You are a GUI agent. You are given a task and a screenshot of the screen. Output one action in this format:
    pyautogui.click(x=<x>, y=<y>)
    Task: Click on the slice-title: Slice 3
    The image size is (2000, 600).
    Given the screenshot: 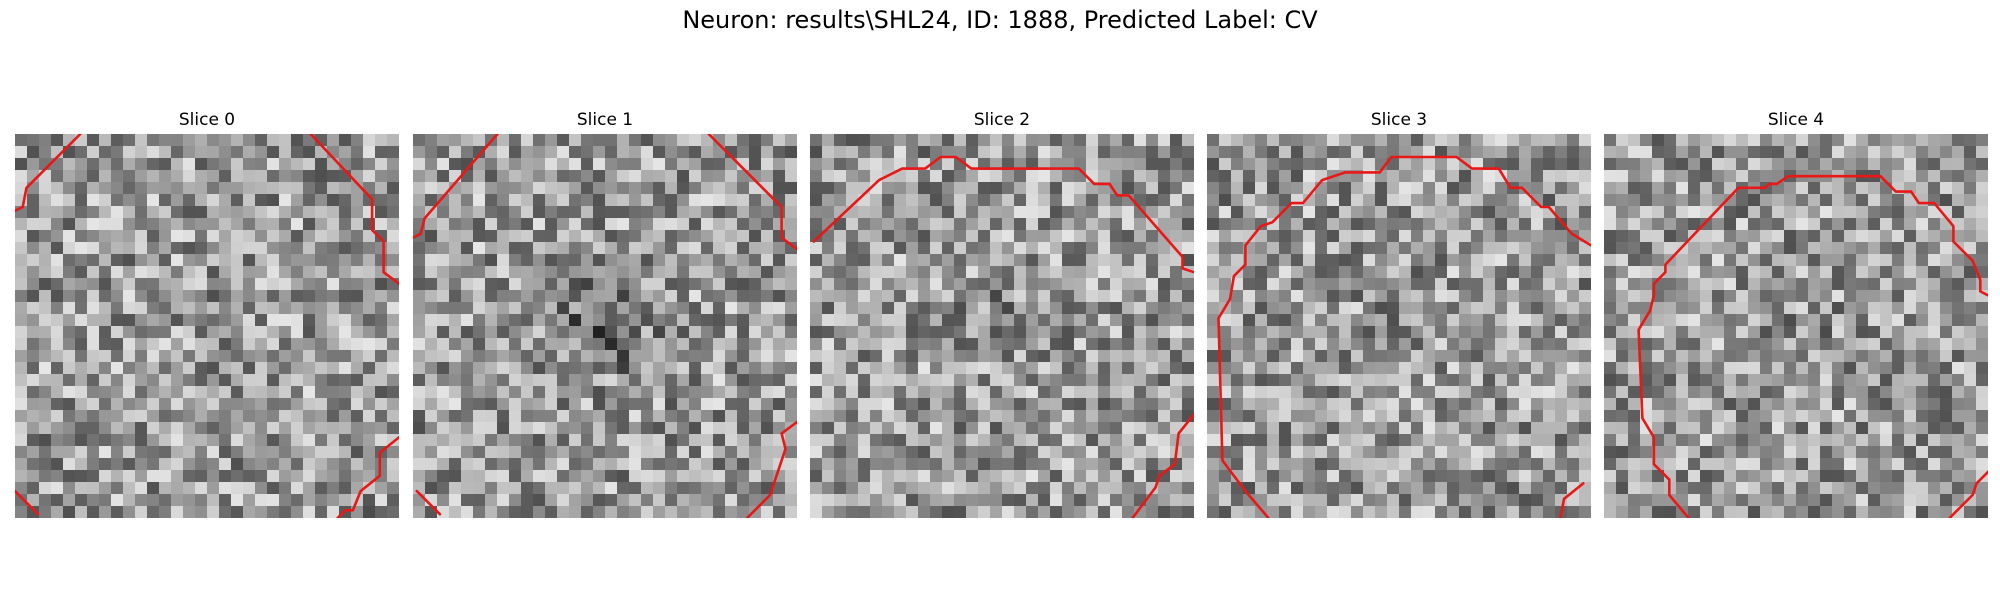 What is the action you would take?
    pyautogui.click(x=1399, y=120)
    